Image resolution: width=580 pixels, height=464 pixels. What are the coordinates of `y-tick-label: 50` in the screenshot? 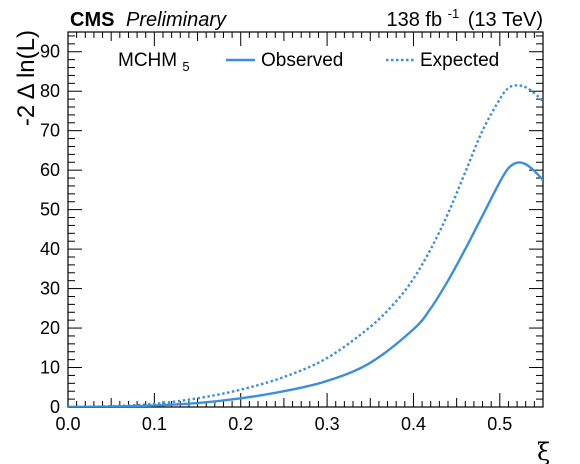 It's located at (50, 210).